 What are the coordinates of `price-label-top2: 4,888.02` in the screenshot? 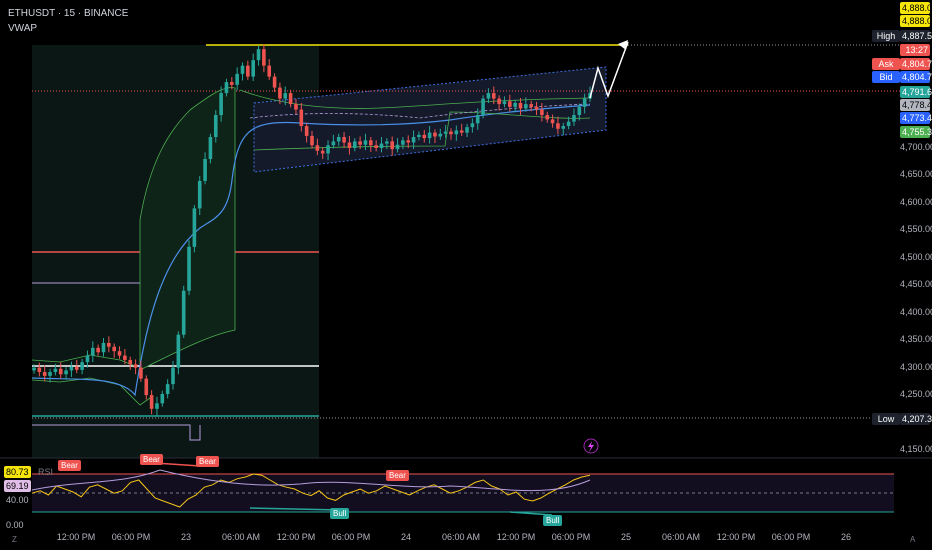 It's located at (916, 21).